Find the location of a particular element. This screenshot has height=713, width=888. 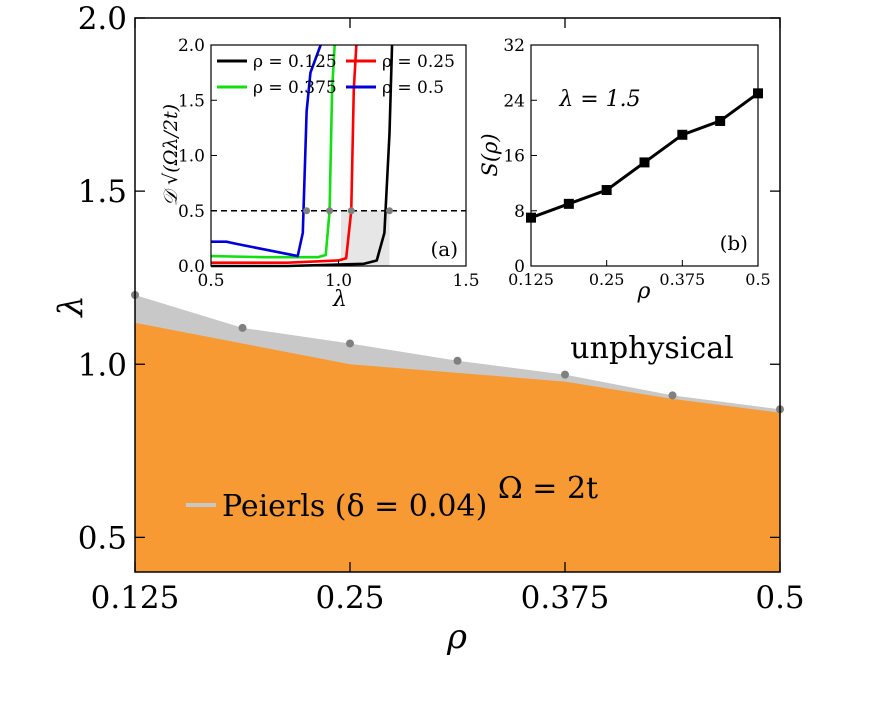

y-tick-label: 1.0 is located at coordinates (102, 365).